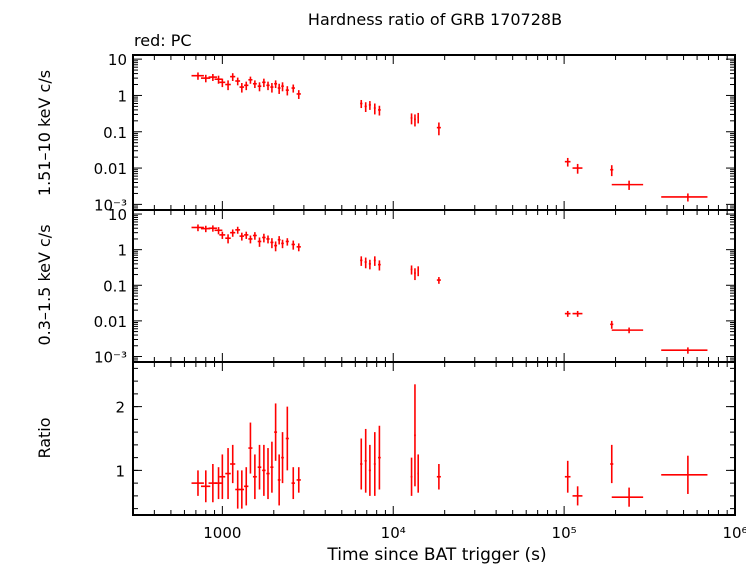 This screenshot has height=566, width=746. I want to click on y-tick-label: 2, so click(120, 408).